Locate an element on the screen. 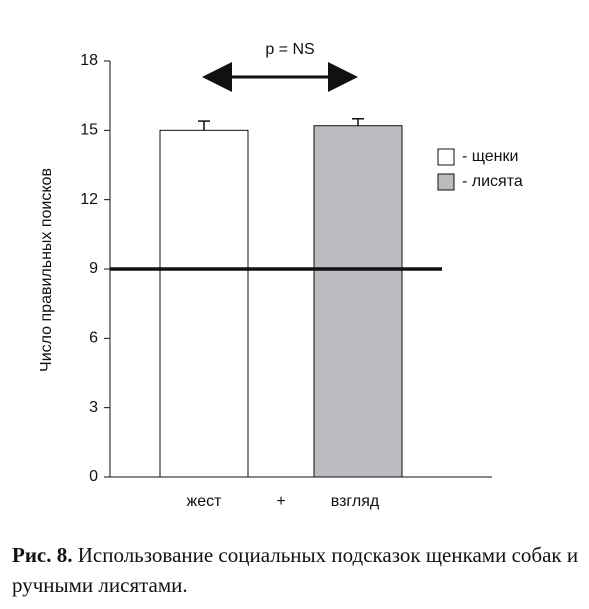  y-tick-label: 18 is located at coordinates (89, 60).